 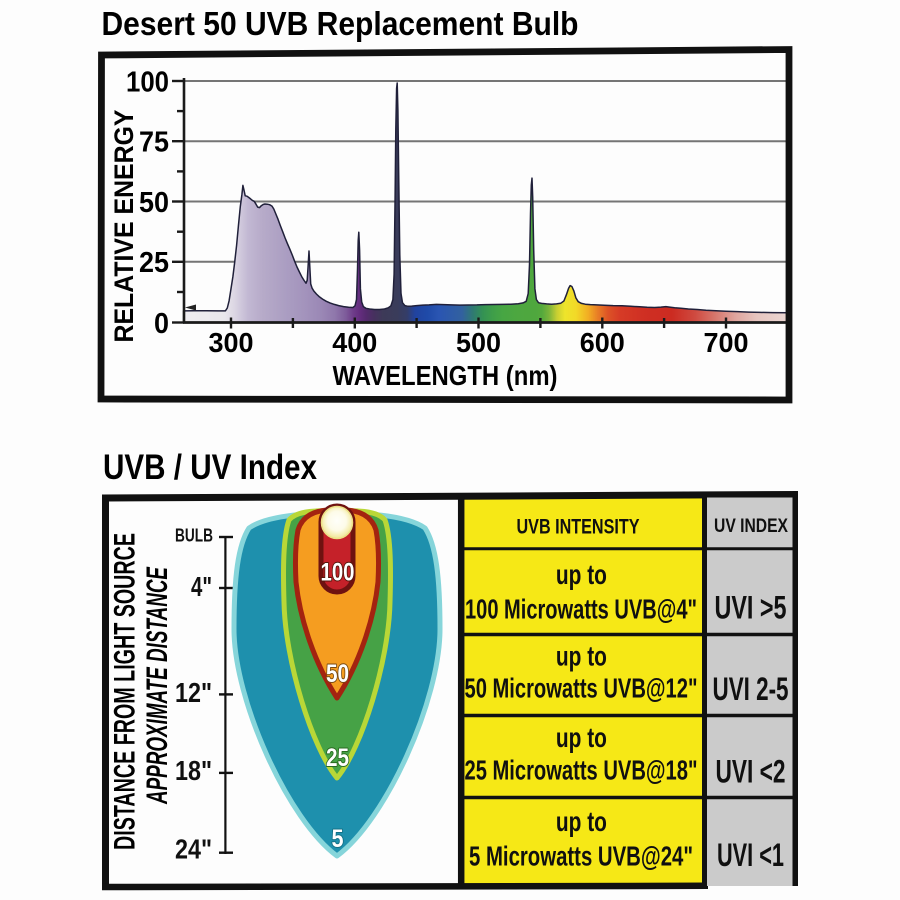 What do you see at coordinates (124, 226) in the screenshot?
I see `svg-text: RELATIVE ENERGY` at bounding box center [124, 226].